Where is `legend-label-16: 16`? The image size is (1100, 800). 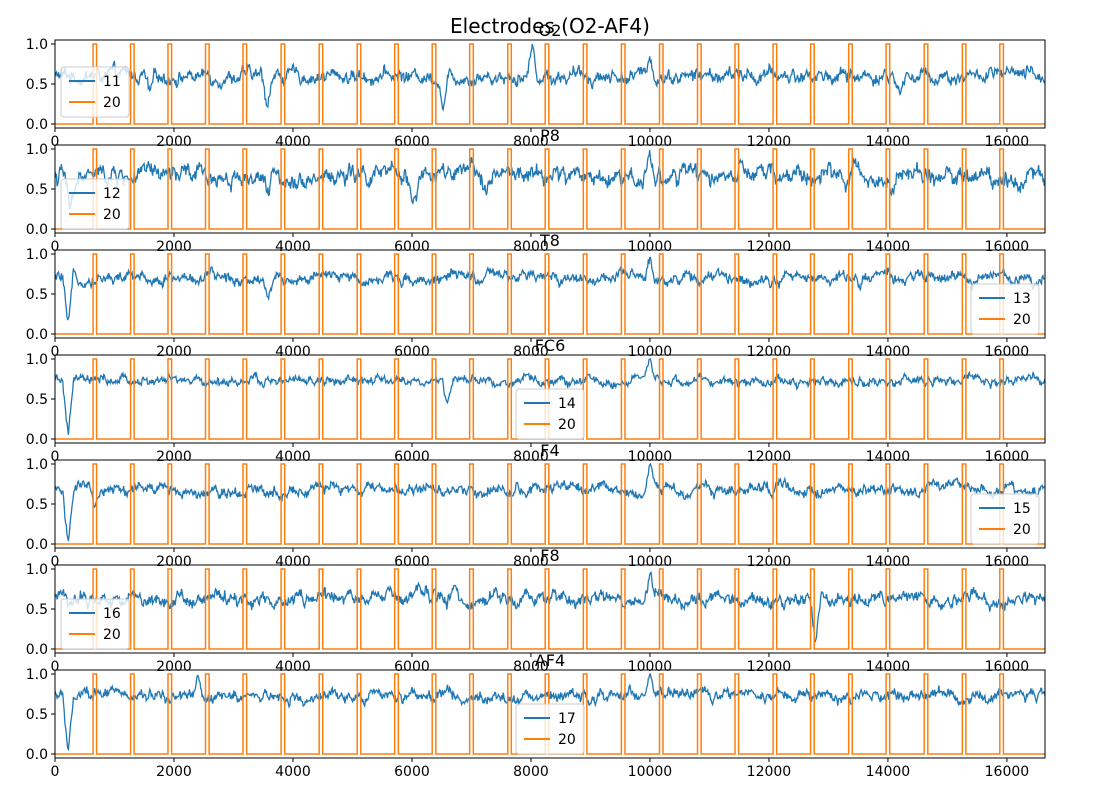 legend-label-16: 16 is located at coordinates (112, 614).